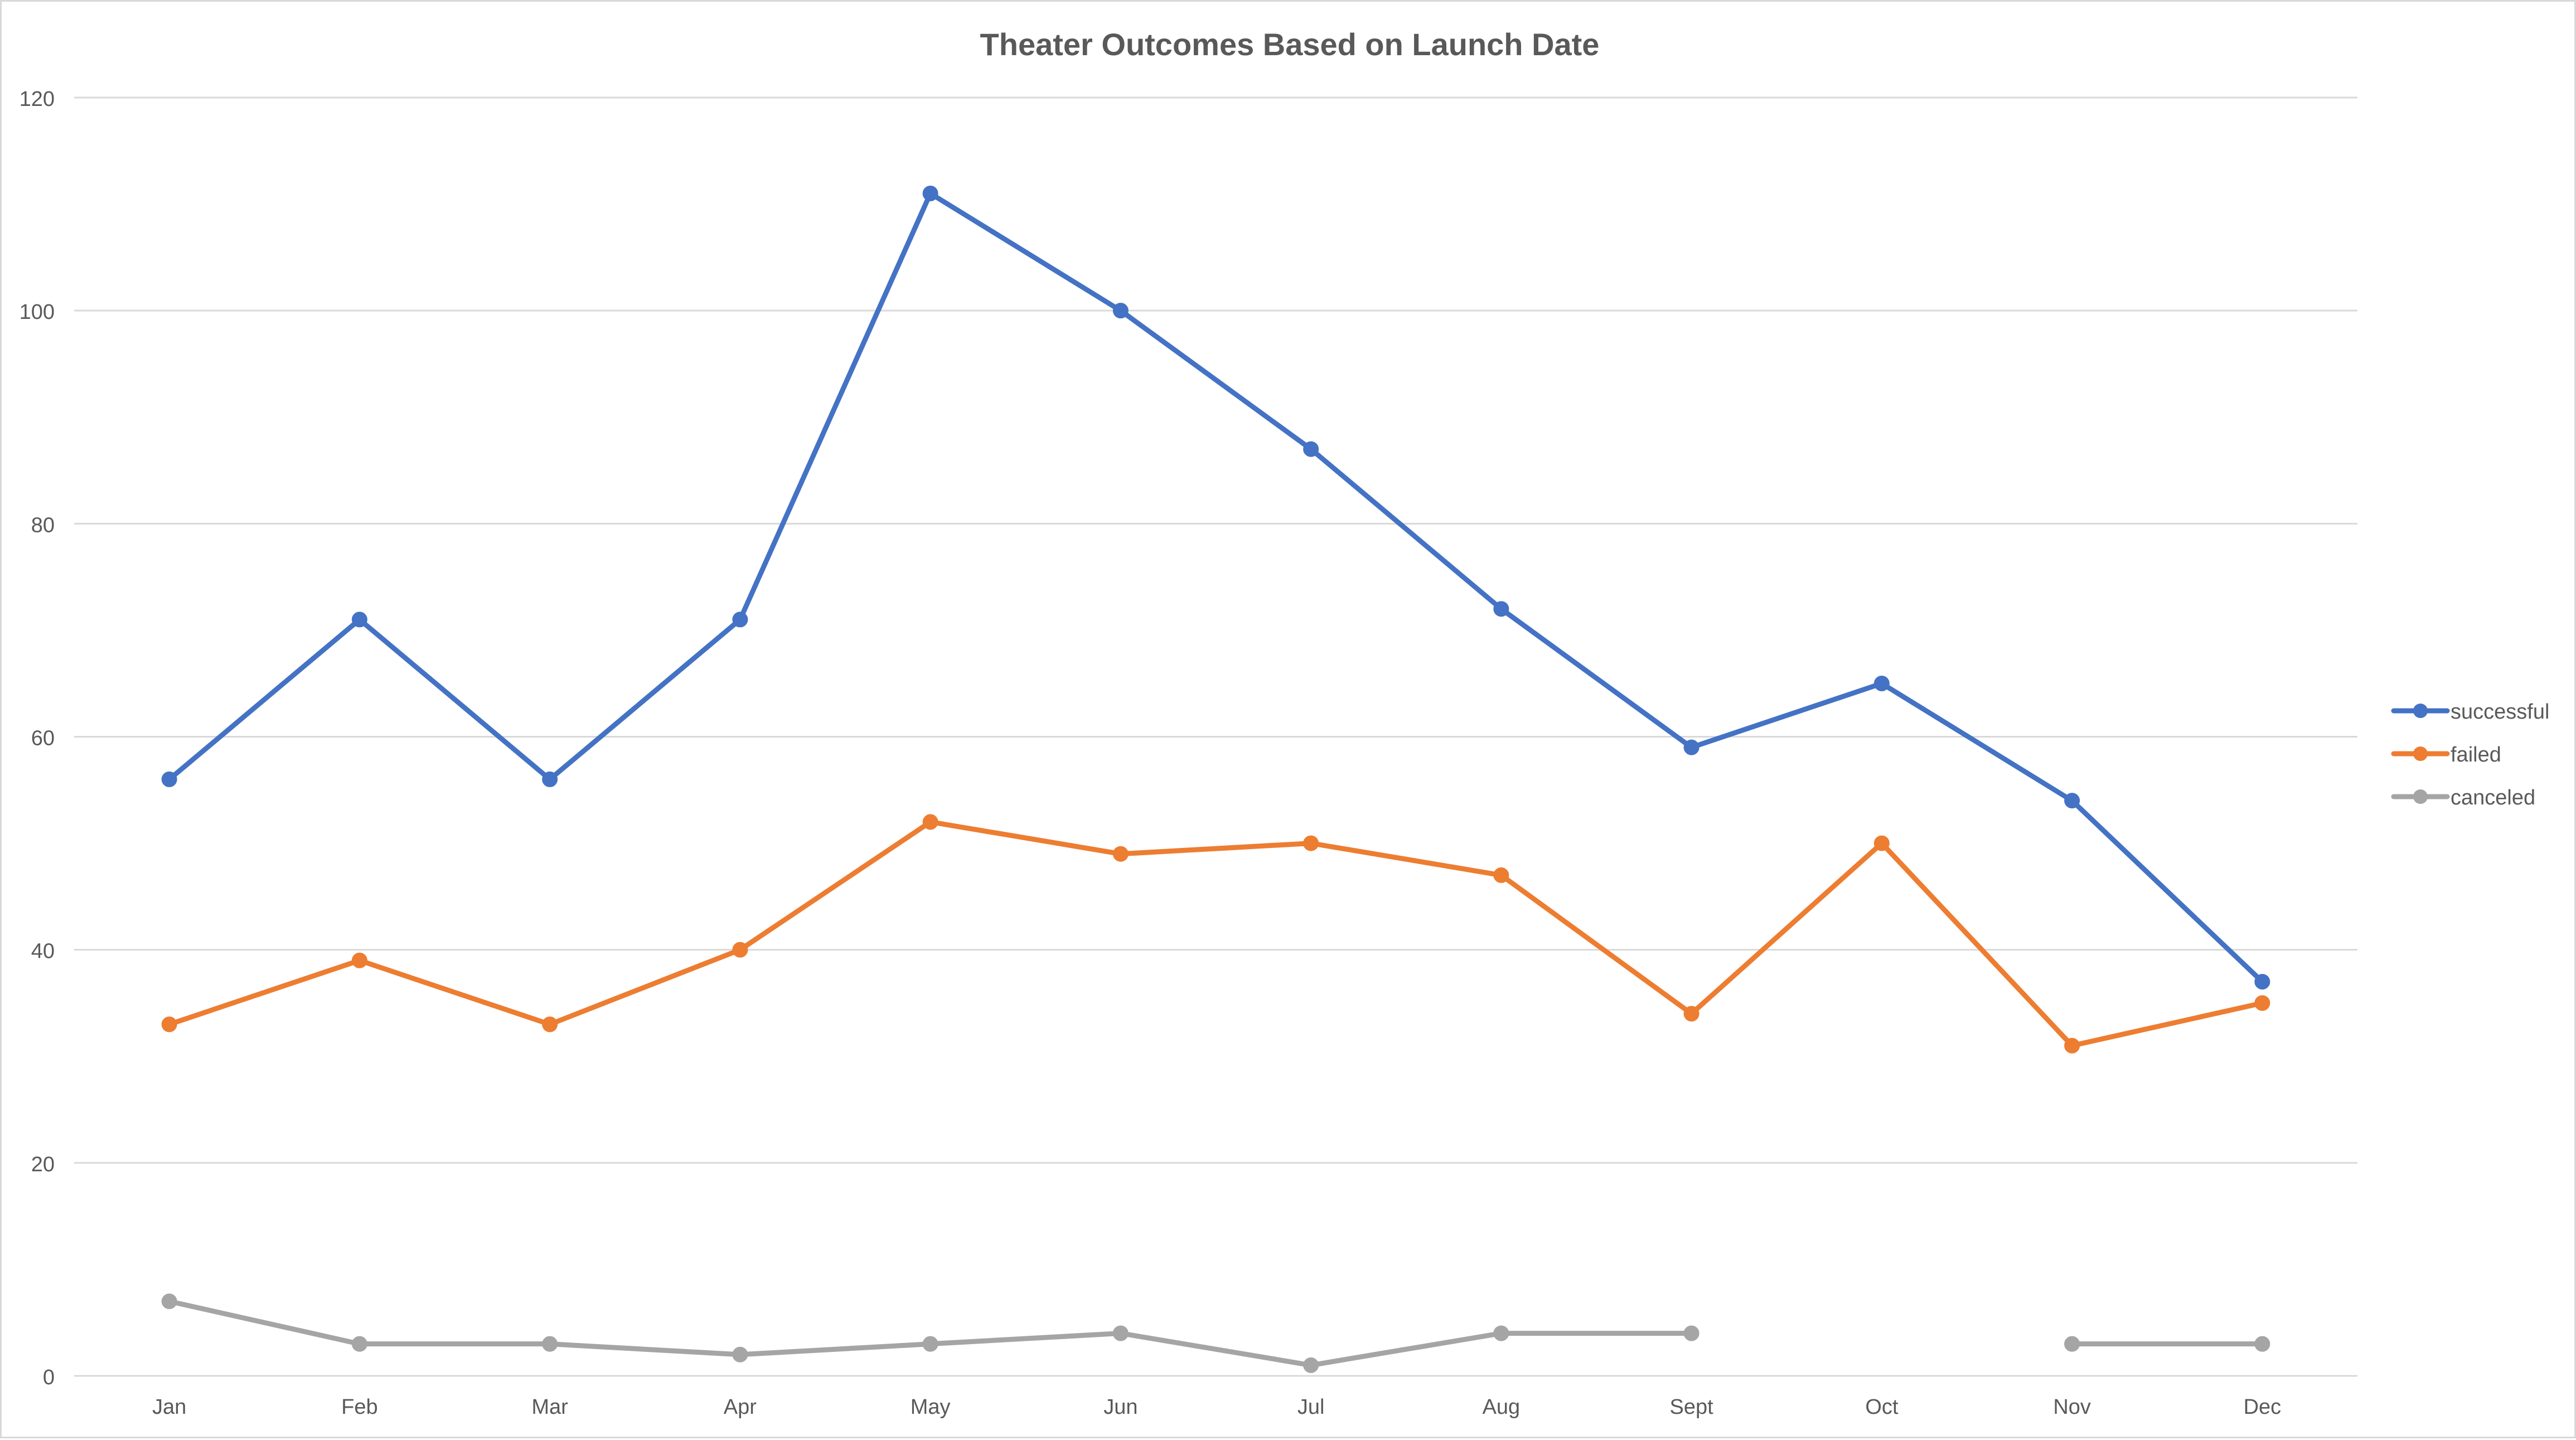 This screenshot has height=1440, width=2576. What do you see at coordinates (1692, 1407) in the screenshot?
I see `x-tick-label: Sept` at bounding box center [1692, 1407].